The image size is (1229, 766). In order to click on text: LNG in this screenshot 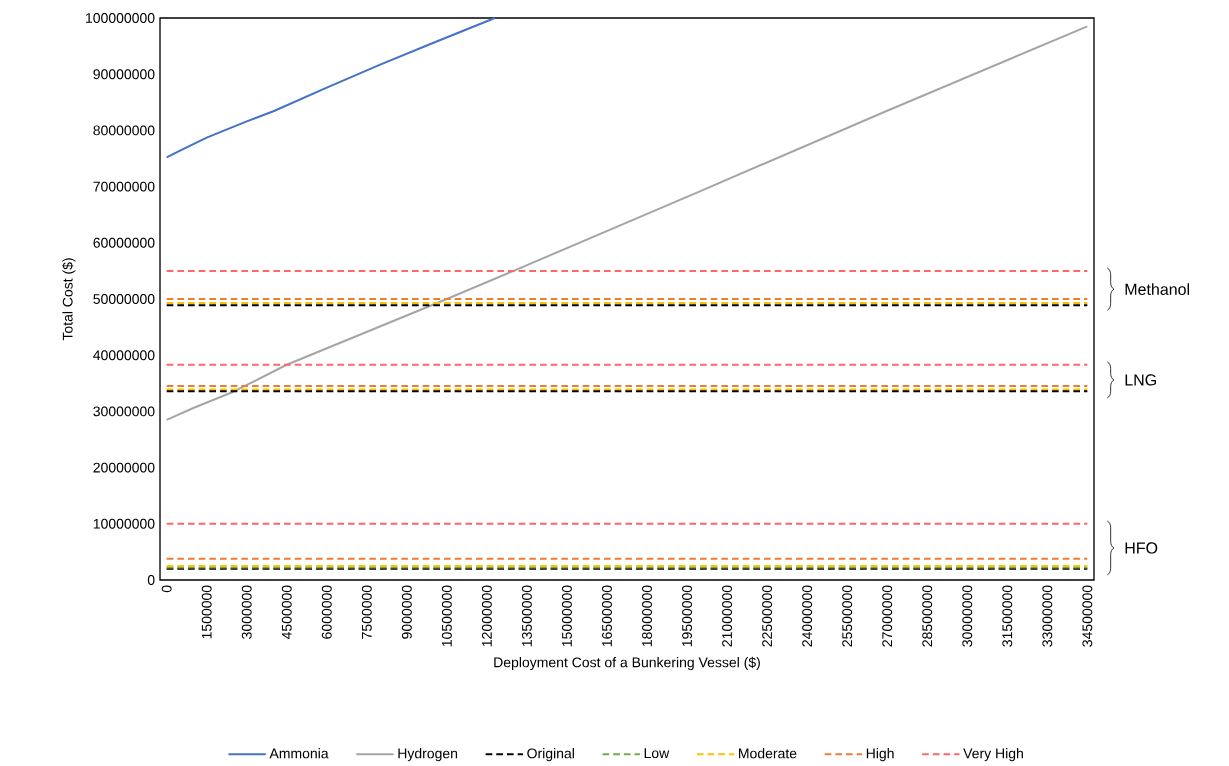, I will do `click(1140, 380)`.